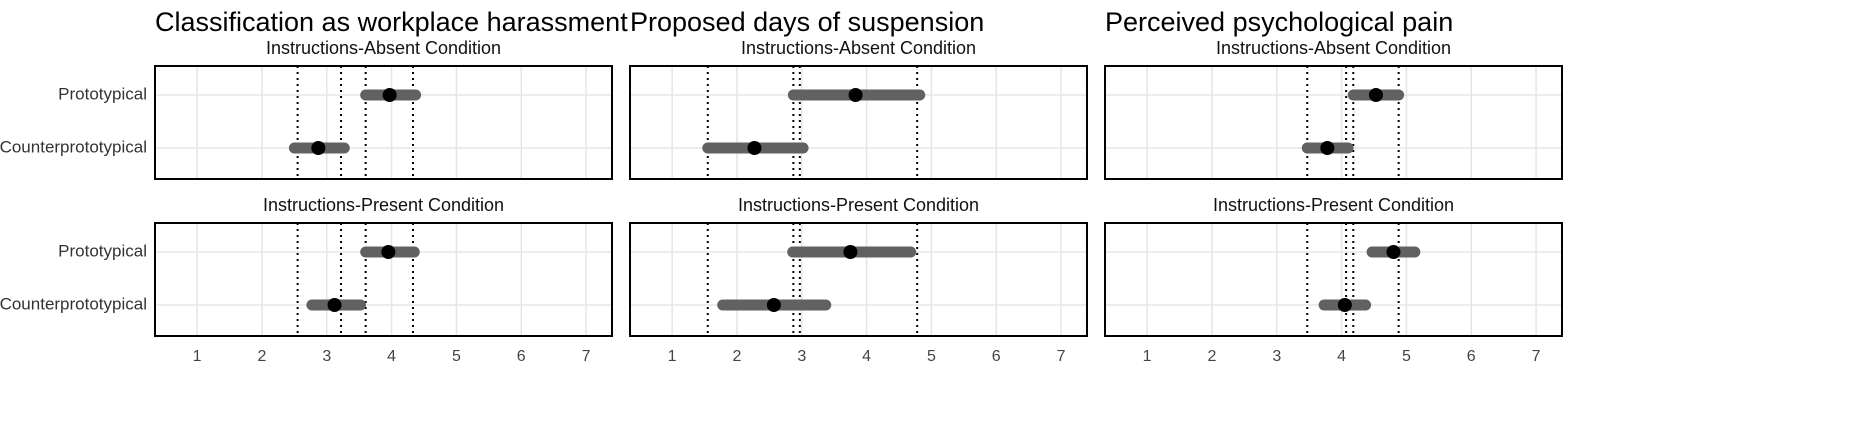  I want to click on column-title: Classification as workplace harassment, so click(391, 22).